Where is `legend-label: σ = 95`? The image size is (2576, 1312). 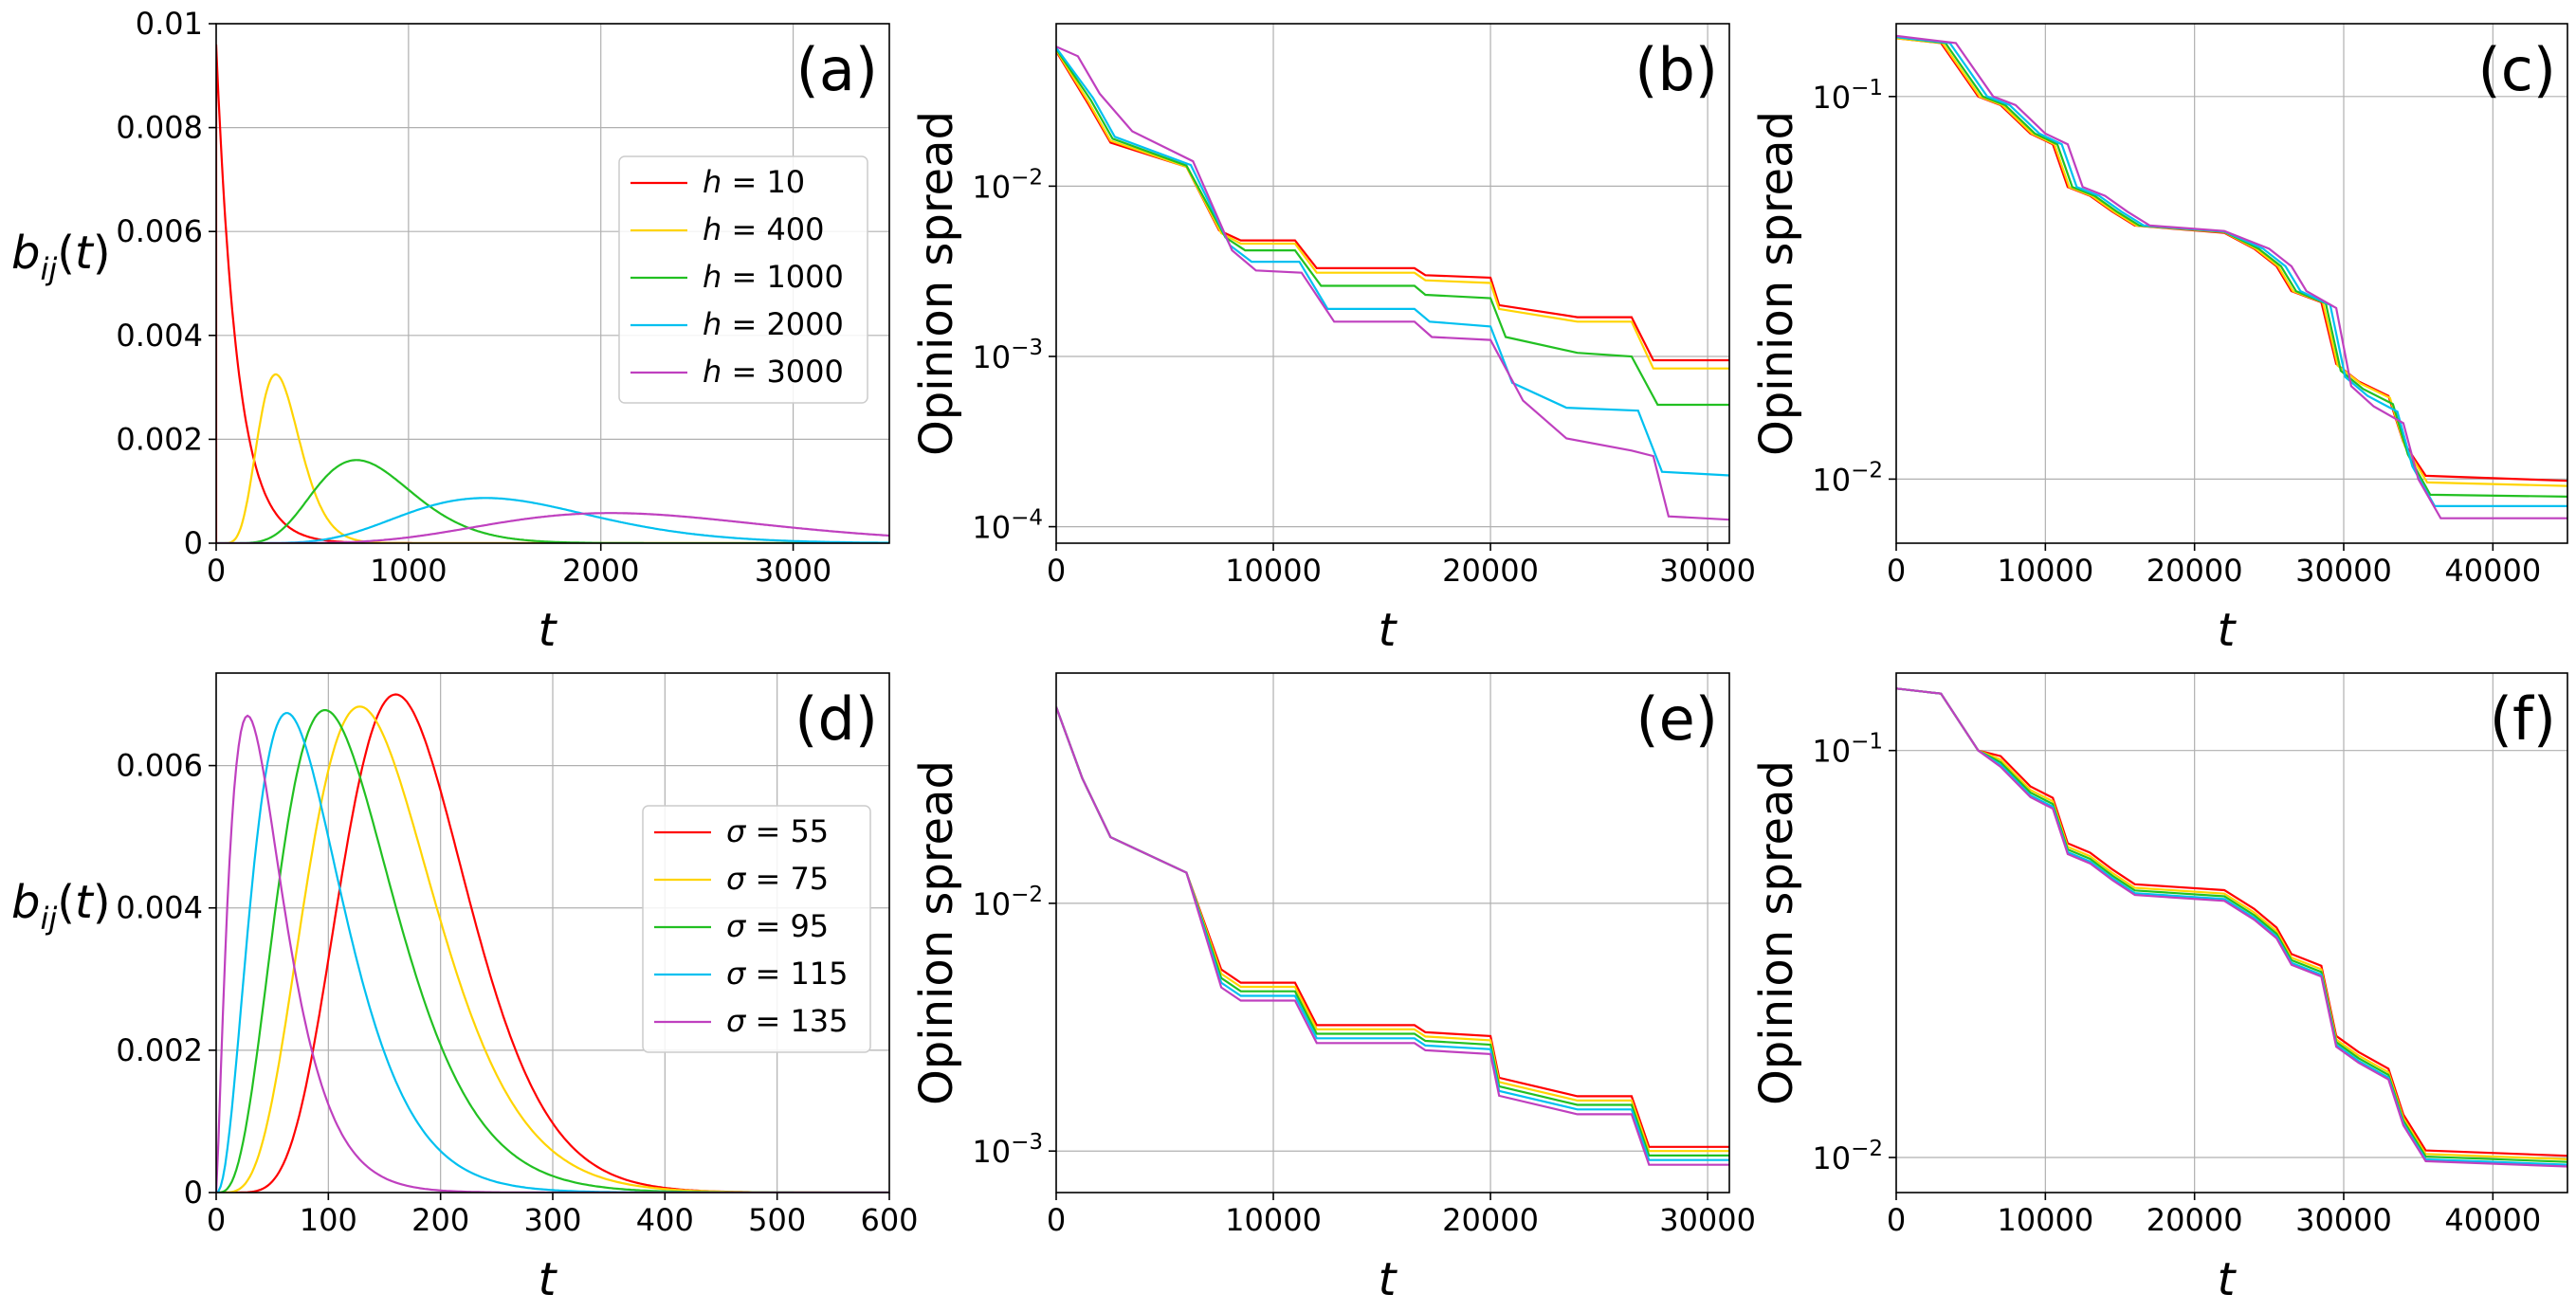
legend-label: σ = 95 is located at coordinates (777, 926).